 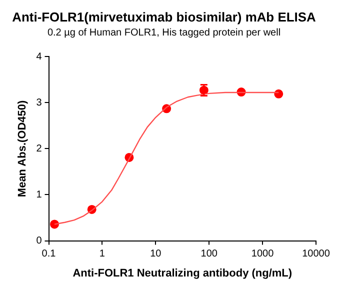 What do you see at coordinates (164, 16) in the screenshot?
I see `chart-title: Anti-FOLR1(mirvetuximab biosimilar) mAb ELISA` at bounding box center [164, 16].